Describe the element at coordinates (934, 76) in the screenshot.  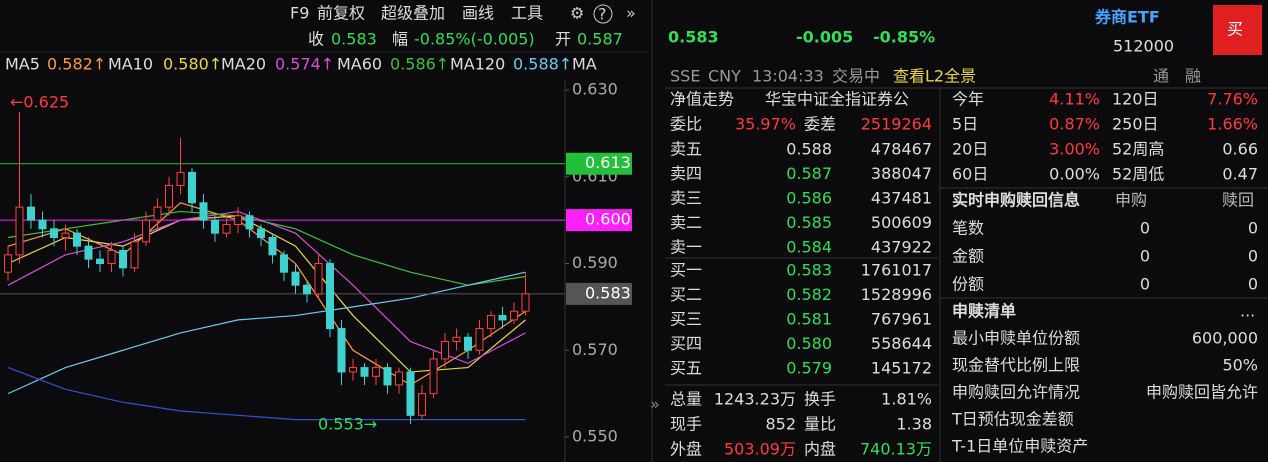
I see `l2-link: 查看L2全景` at that location.